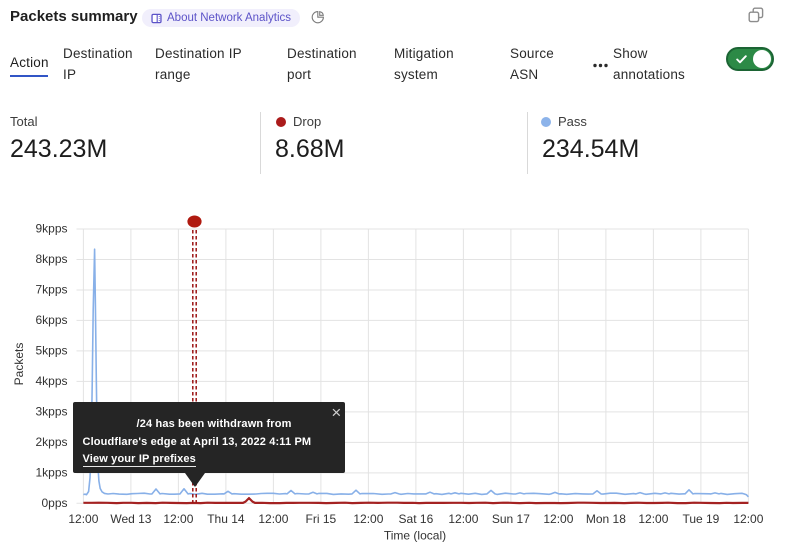 This screenshot has width=785, height=555. What do you see at coordinates (51, 320) in the screenshot?
I see `svg-text: 6kpps` at bounding box center [51, 320].